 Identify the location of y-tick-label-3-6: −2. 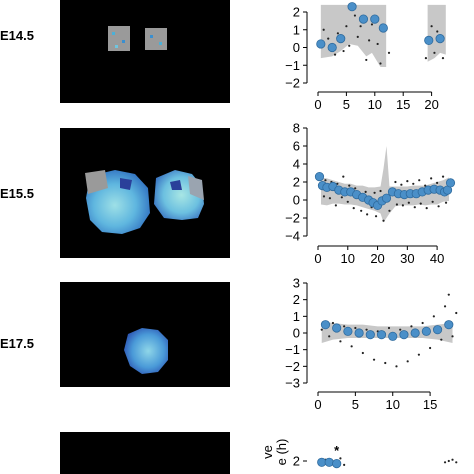
(292, 366).